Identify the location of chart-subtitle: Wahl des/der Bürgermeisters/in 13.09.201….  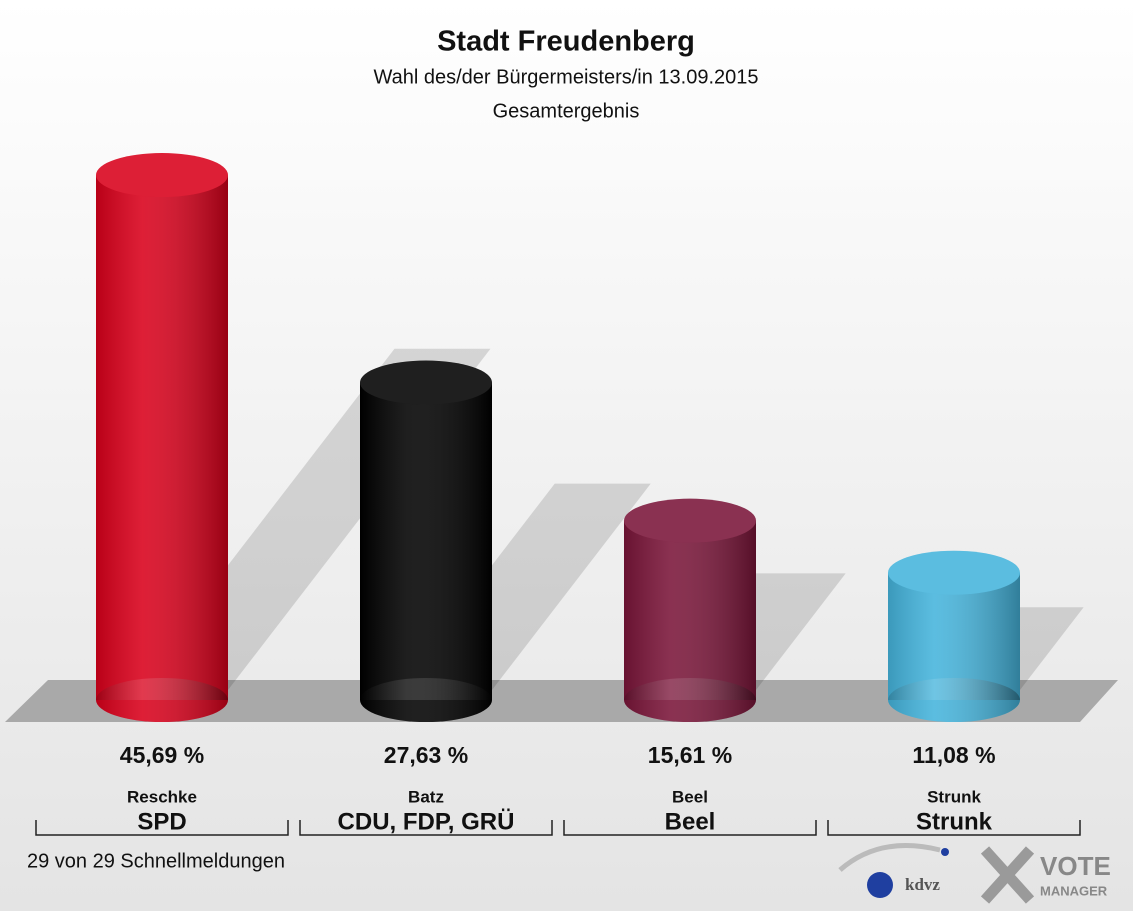
(565, 77).